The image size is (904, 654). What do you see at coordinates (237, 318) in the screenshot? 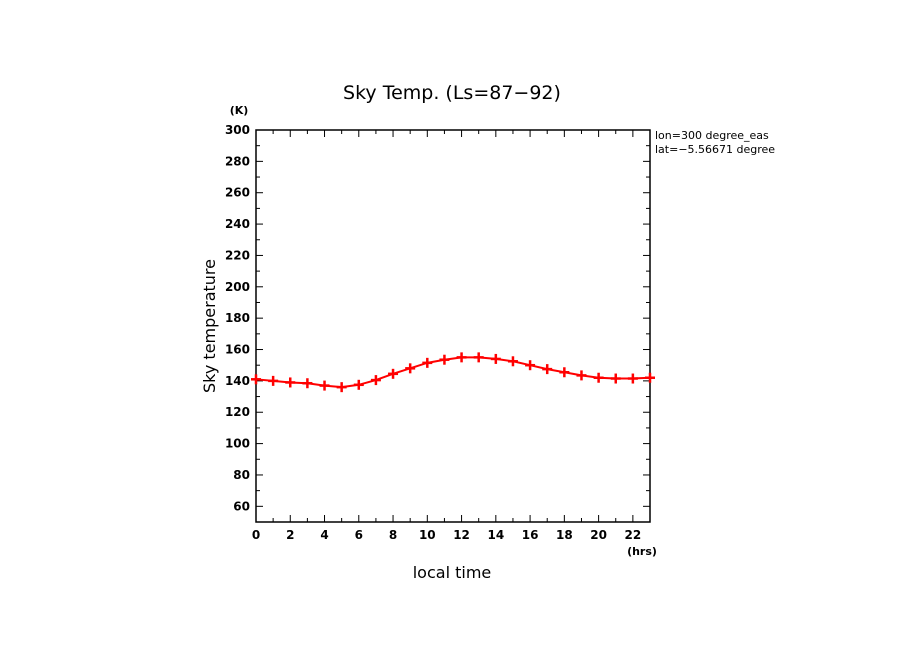
I see `y-tick-label: 180` at bounding box center [237, 318].